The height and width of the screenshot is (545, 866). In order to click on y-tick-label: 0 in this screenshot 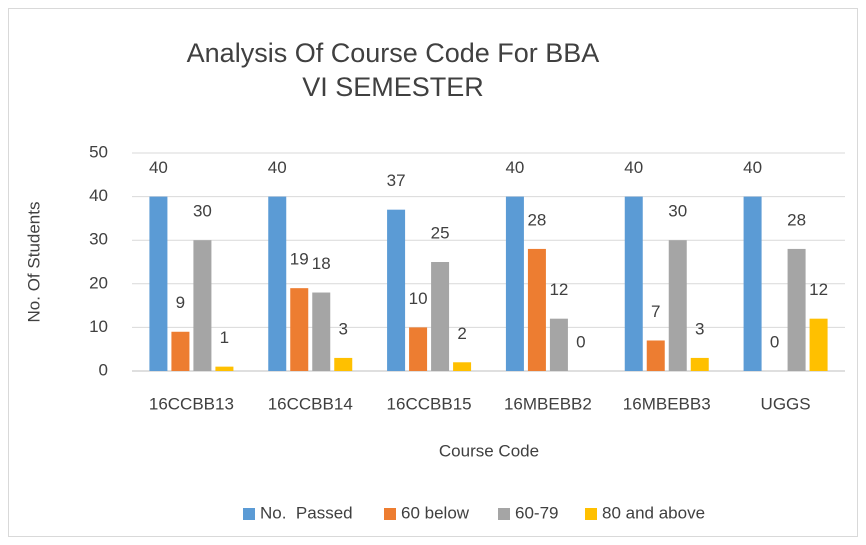, I will do `click(103, 369)`.